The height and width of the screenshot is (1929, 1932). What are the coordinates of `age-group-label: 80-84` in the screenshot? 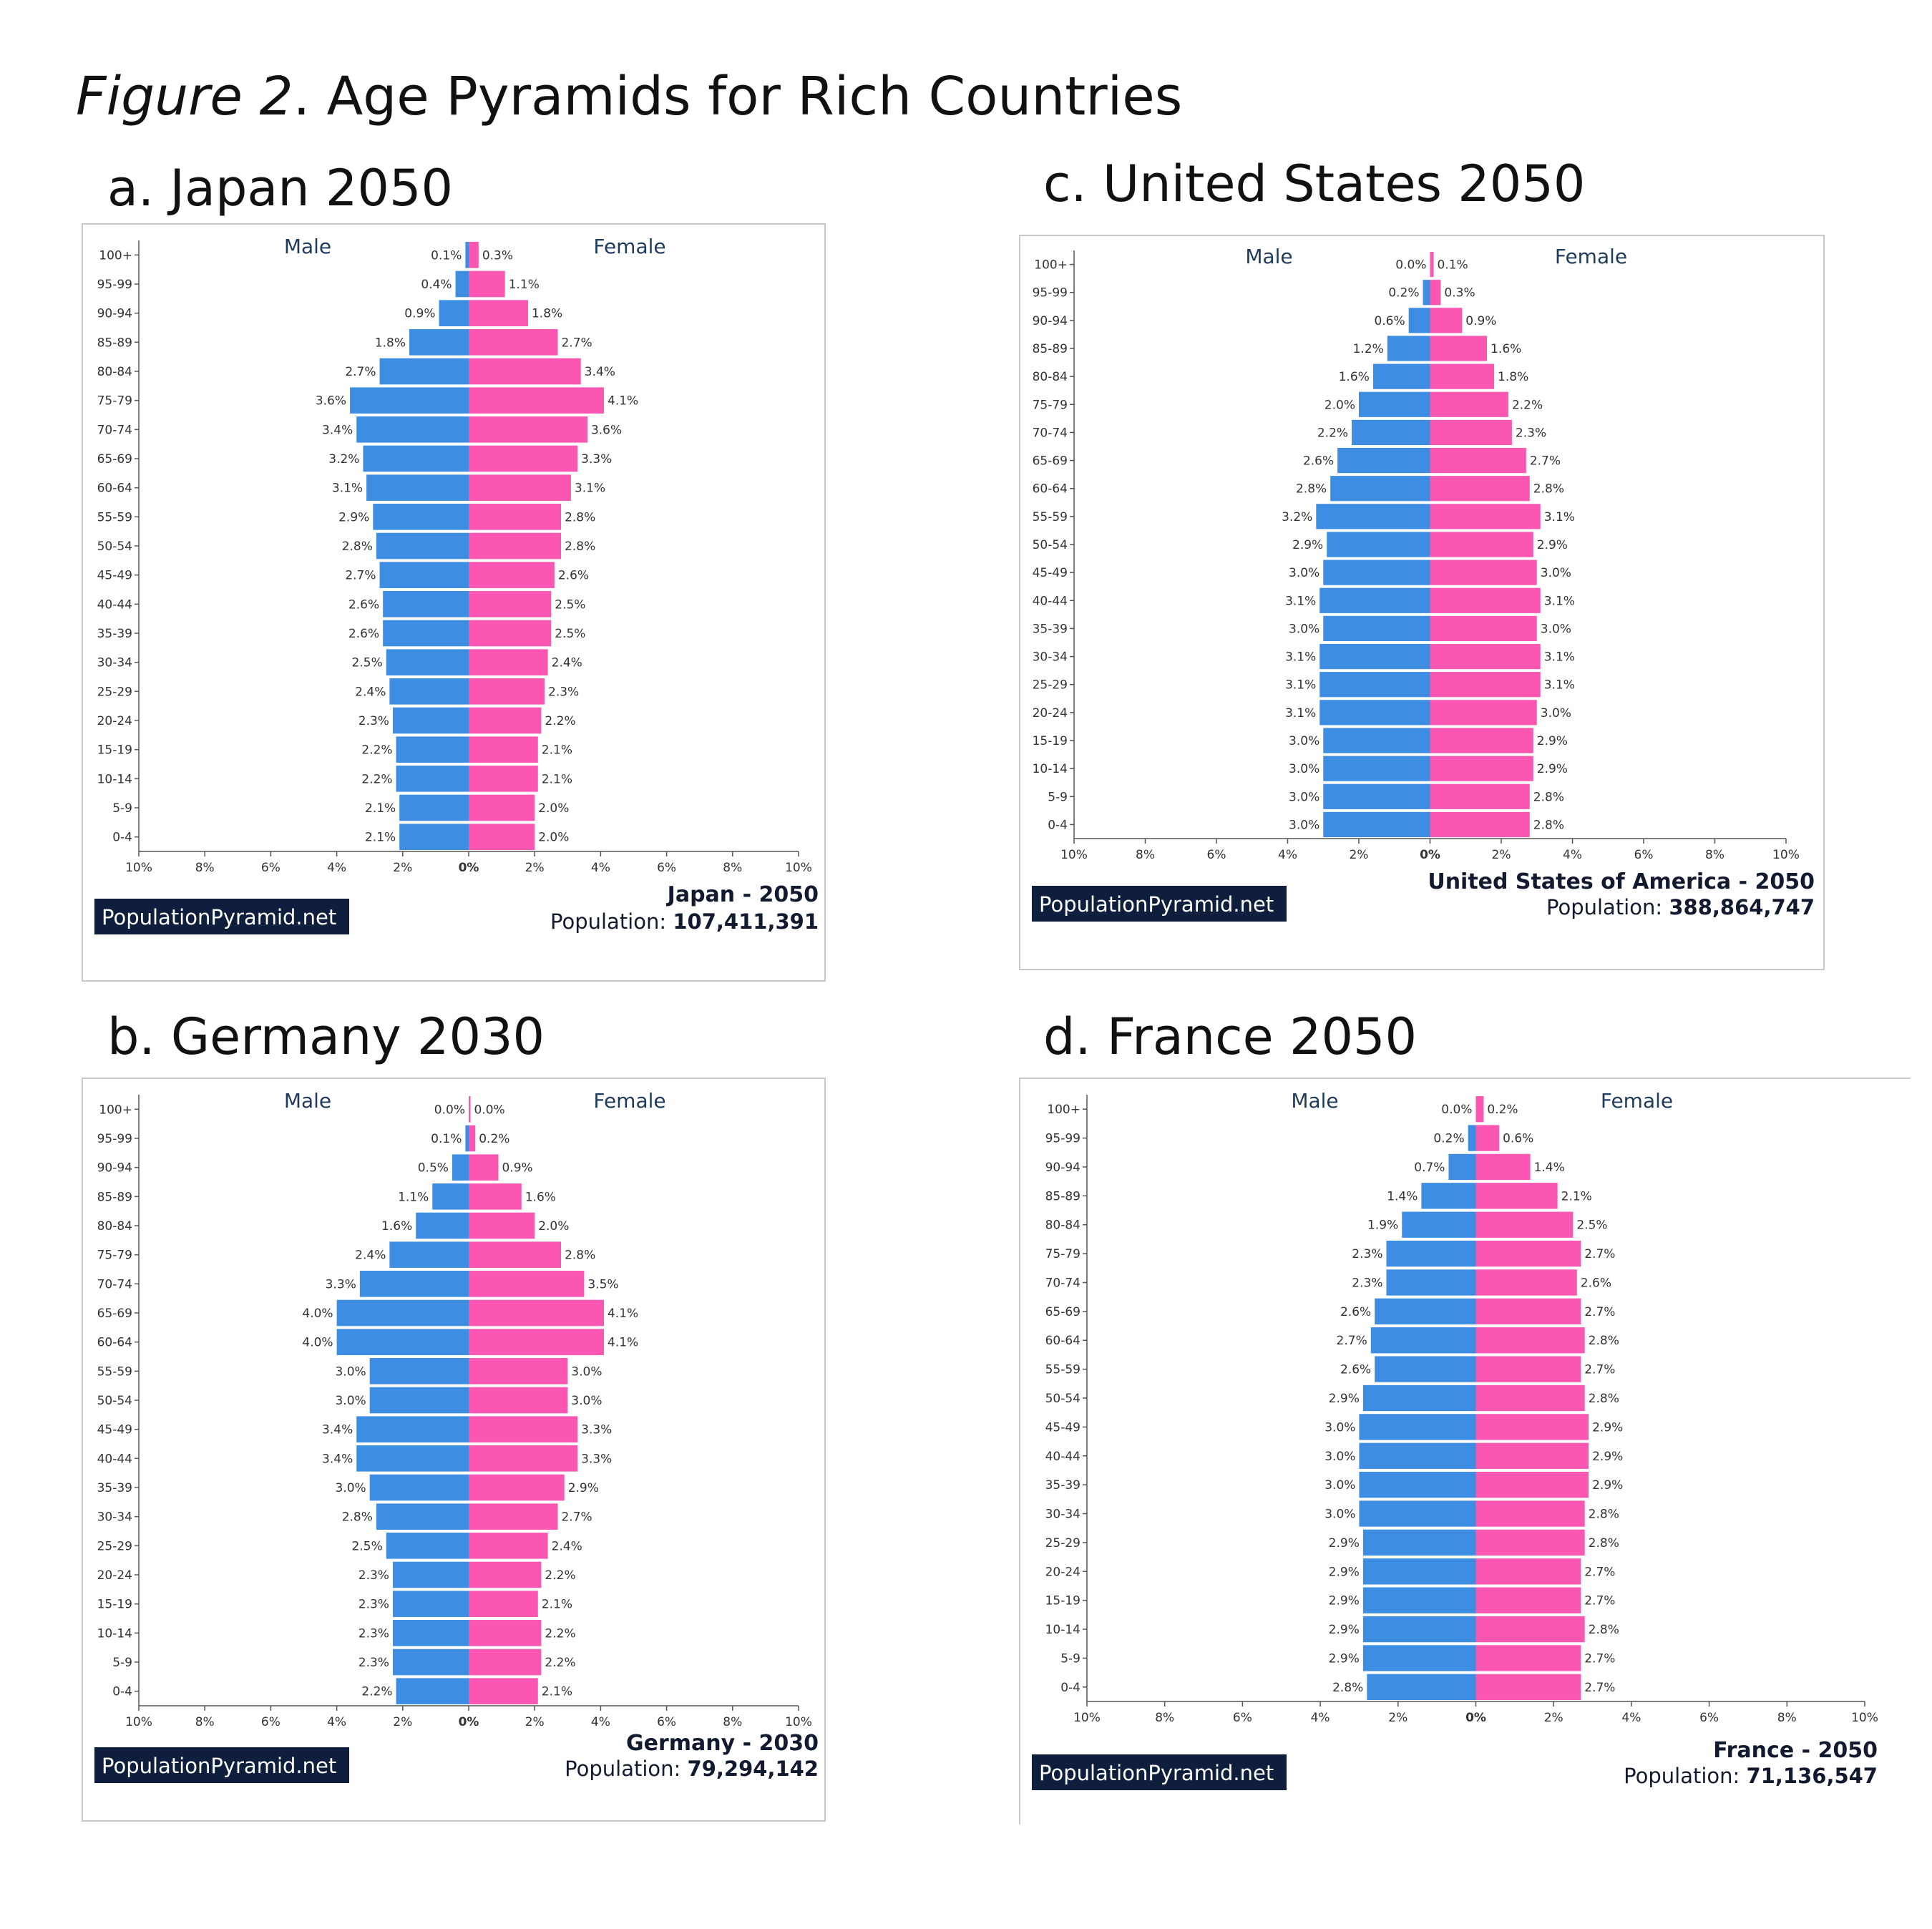 It's located at (1062, 1226).